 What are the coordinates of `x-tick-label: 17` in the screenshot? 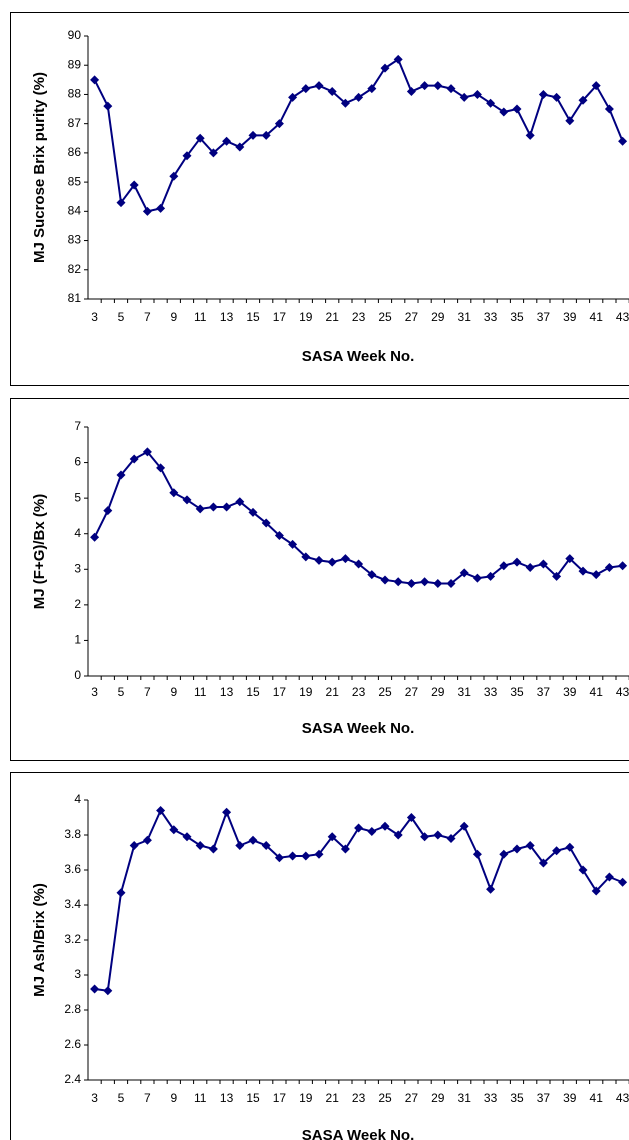 It's located at (280, 317).